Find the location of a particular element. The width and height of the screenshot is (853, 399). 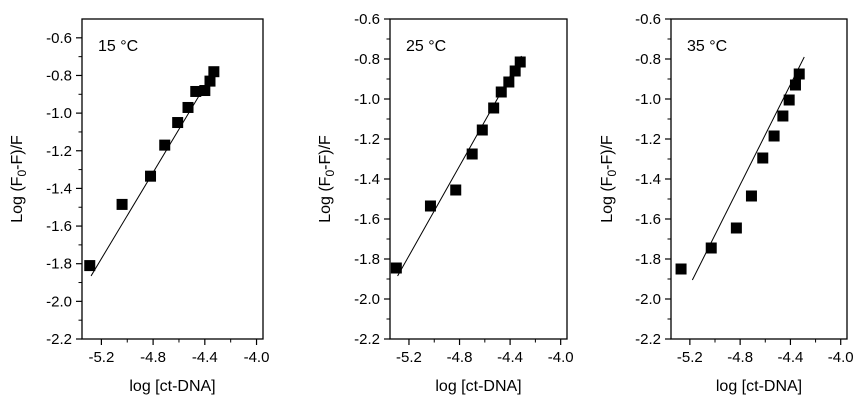

temperature-label: 35 °C is located at coordinates (707, 46).